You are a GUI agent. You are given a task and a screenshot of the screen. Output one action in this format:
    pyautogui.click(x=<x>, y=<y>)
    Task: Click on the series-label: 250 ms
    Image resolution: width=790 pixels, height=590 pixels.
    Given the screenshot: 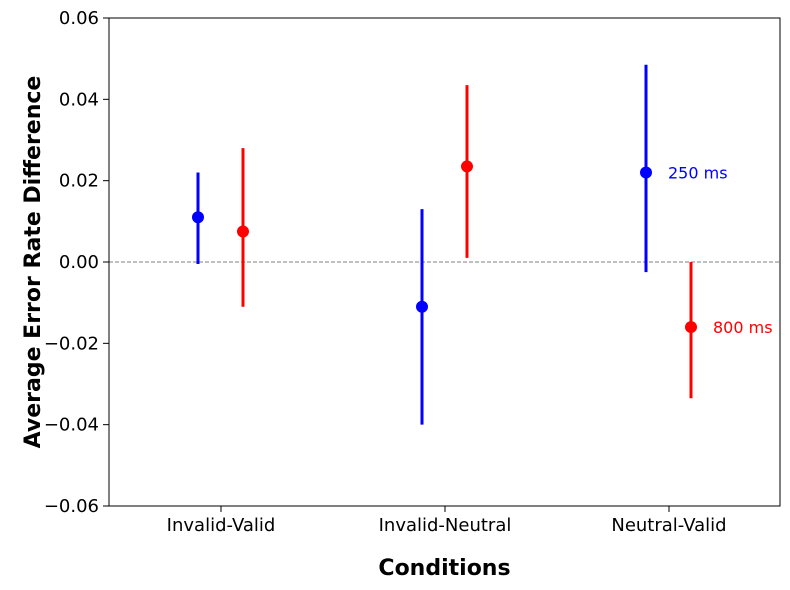 What is the action you would take?
    pyautogui.click(x=698, y=173)
    